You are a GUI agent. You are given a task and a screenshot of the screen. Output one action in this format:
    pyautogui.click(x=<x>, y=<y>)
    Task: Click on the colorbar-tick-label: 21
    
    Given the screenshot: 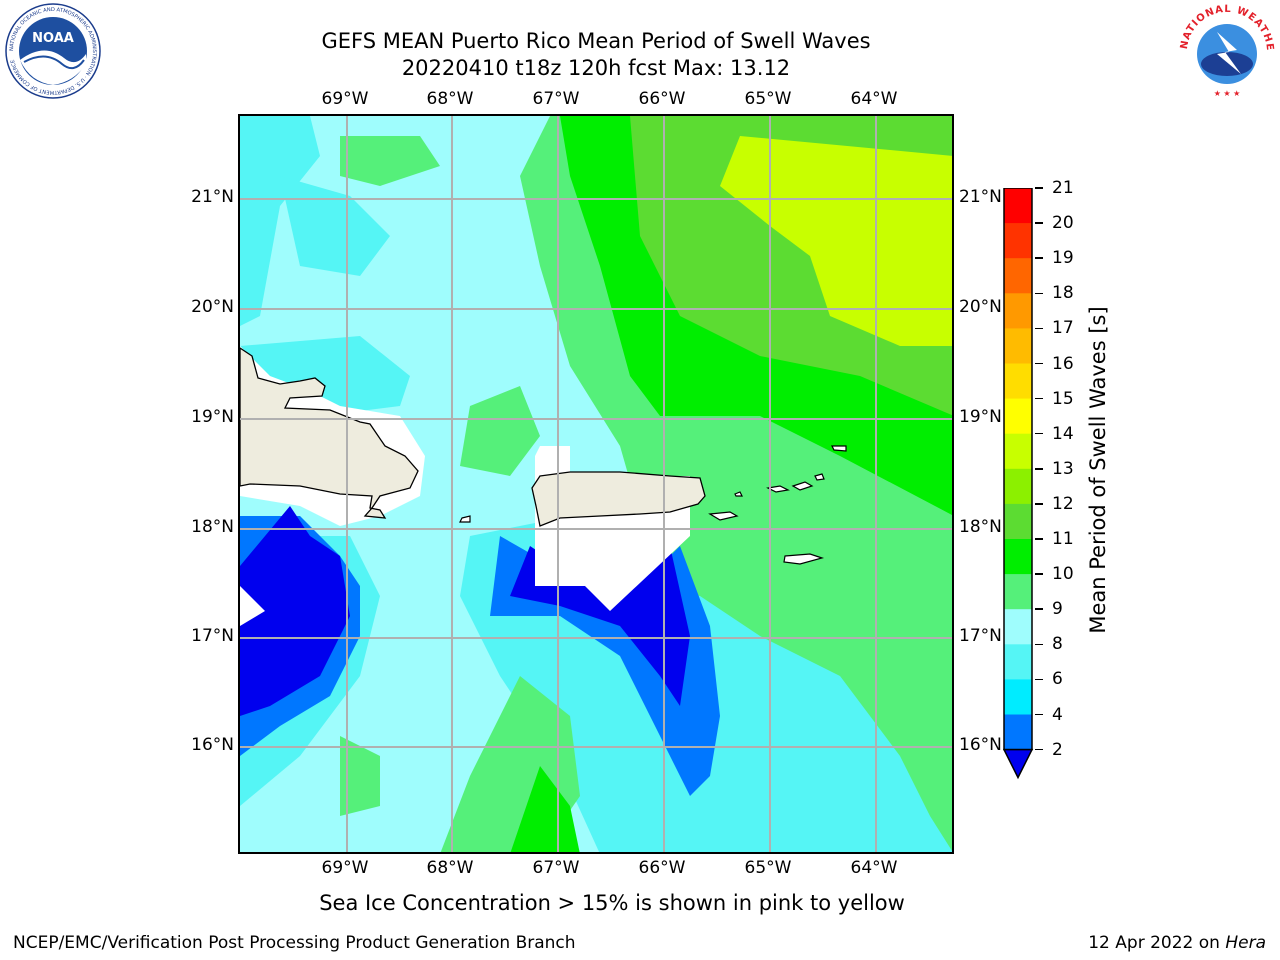 What is the action you would take?
    pyautogui.click(x=1063, y=188)
    